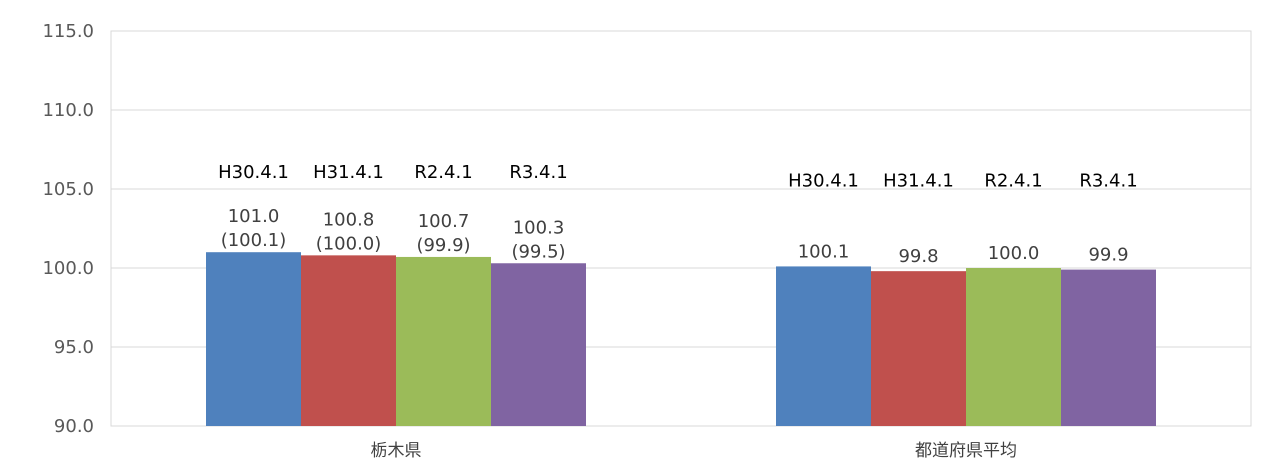  Describe the element at coordinates (444, 221) in the screenshot. I see `value-label: 100.7` at that location.